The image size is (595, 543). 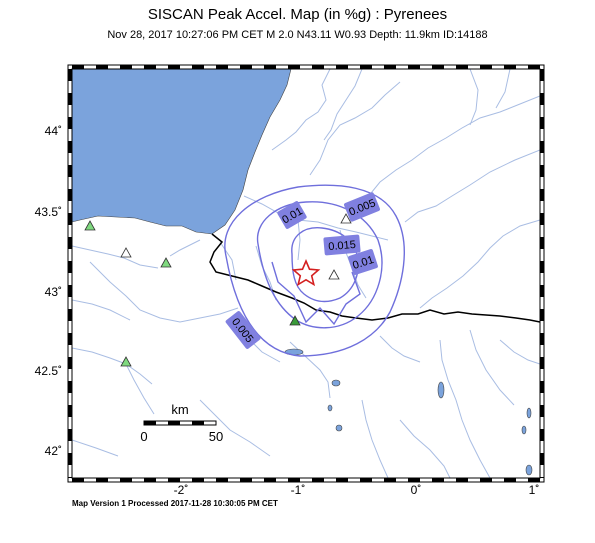 What do you see at coordinates (316, 293) in the screenshot?
I see `contour-0005-inner` at bounding box center [316, 293].